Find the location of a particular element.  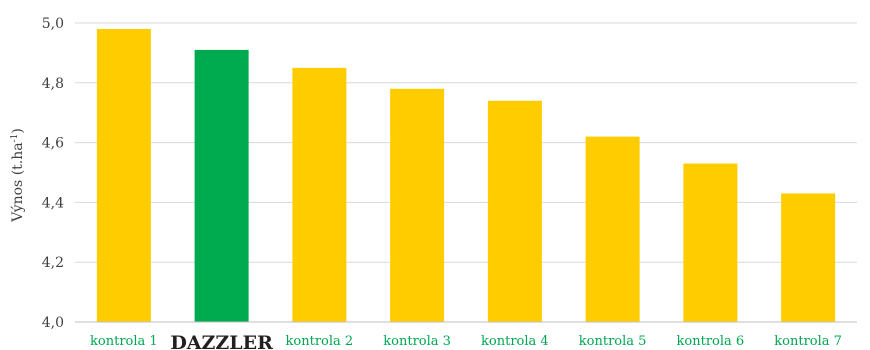

x-tick-label: kontrola 6 is located at coordinates (711, 341).